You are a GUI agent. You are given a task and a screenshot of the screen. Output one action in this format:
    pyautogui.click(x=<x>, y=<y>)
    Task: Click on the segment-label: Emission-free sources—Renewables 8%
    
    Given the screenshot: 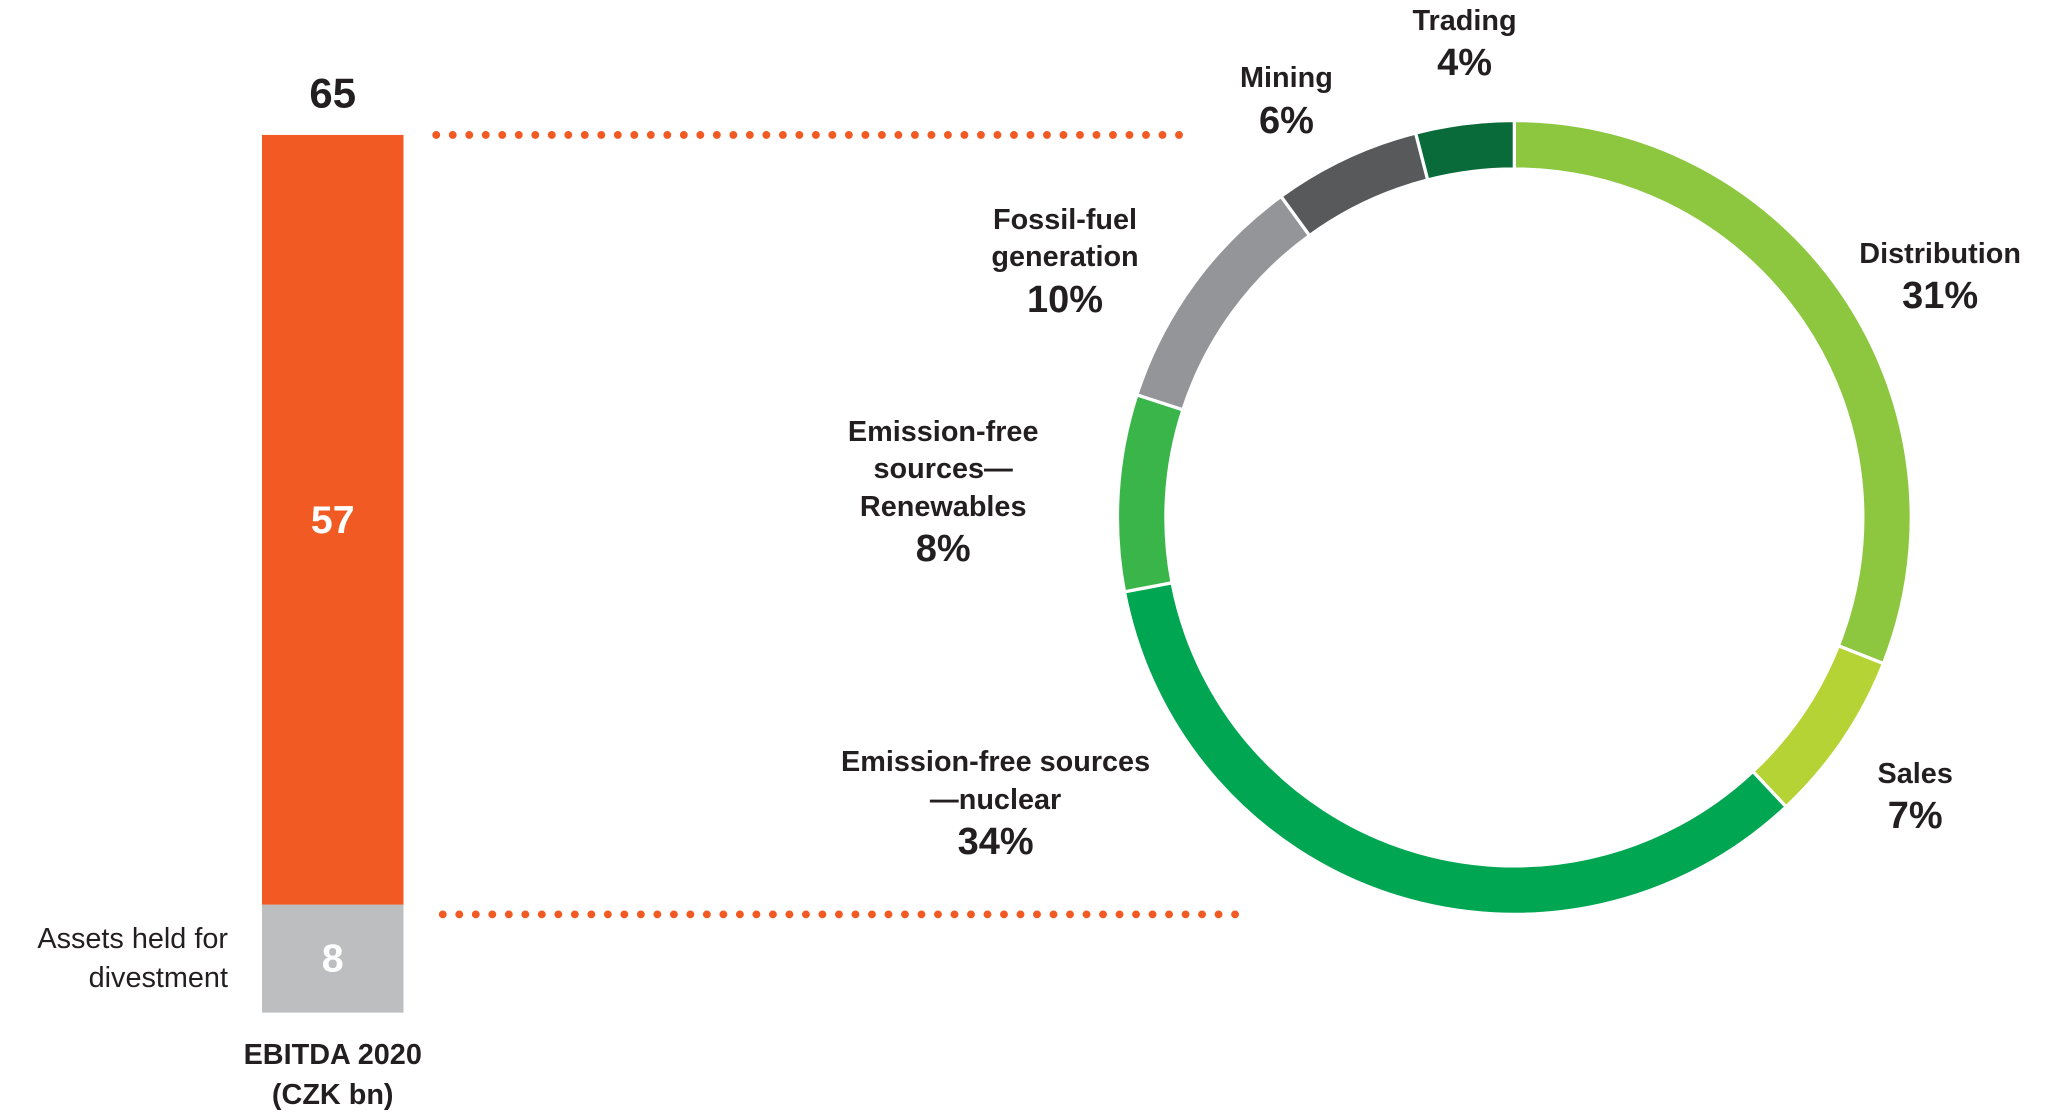 What is the action you would take?
    pyautogui.click(x=943, y=494)
    